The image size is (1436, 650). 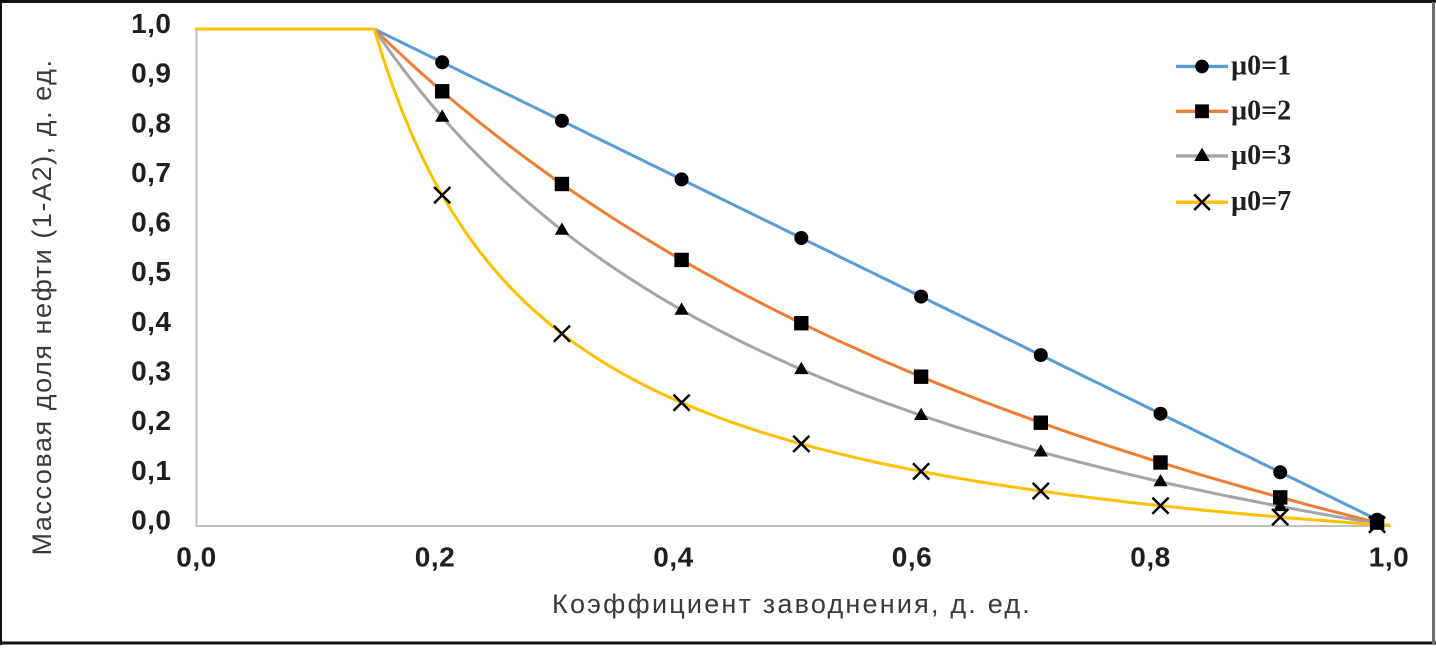 What do you see at coordinates (1261, 65) in the screenshot?
I see `svg-text: µ0=1` at bounding box center [1261, 65].